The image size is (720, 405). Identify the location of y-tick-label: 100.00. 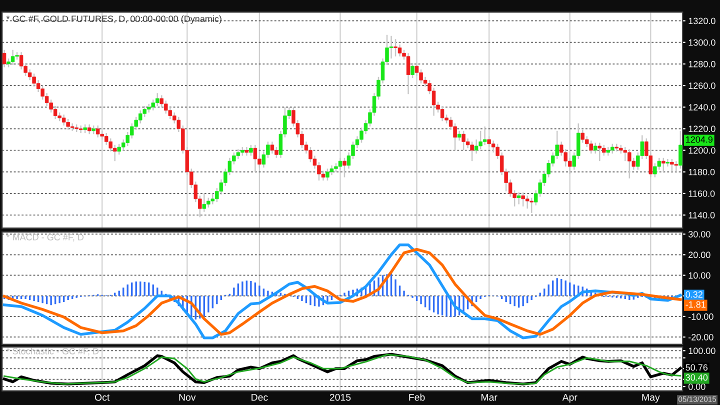
(702, 351).